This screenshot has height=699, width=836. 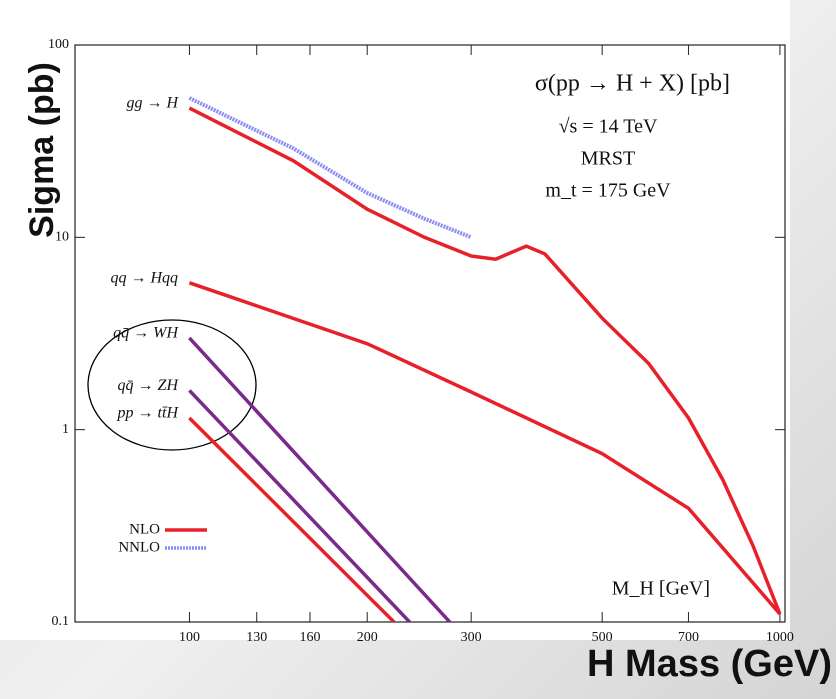 I want to click on x-tick-label: 500, so click(x=602, y=637).